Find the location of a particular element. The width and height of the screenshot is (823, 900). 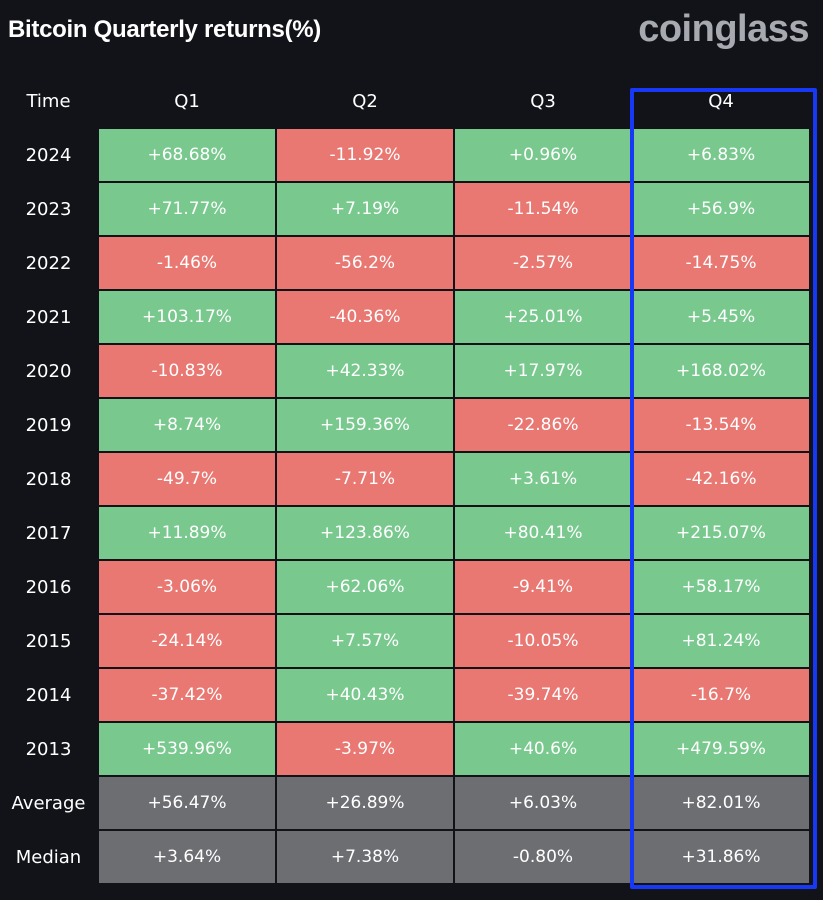

row-label-2021: 2021 is located at coordinates (48, 317).